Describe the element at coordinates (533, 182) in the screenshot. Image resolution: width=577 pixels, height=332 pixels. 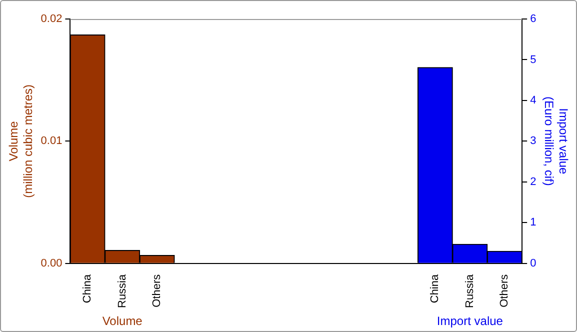
I see `y2-tick-label: 2` at that location.